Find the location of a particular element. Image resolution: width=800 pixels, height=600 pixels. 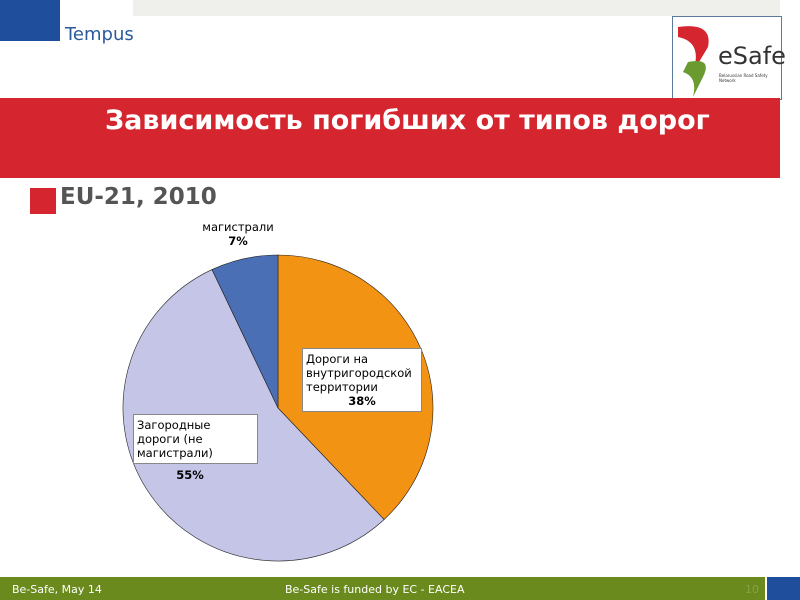

tempus-logo-text: Tempus is located at coordinates (99, 34).